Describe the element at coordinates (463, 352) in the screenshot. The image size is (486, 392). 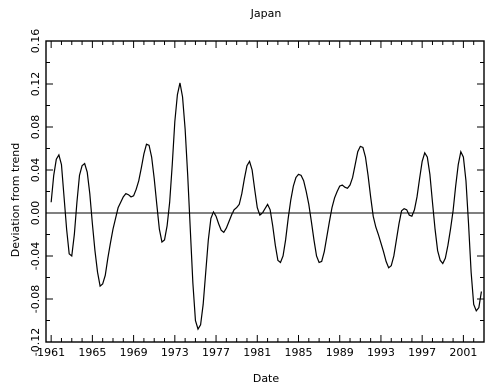
I see `x-tick-label: 2001` at that location.